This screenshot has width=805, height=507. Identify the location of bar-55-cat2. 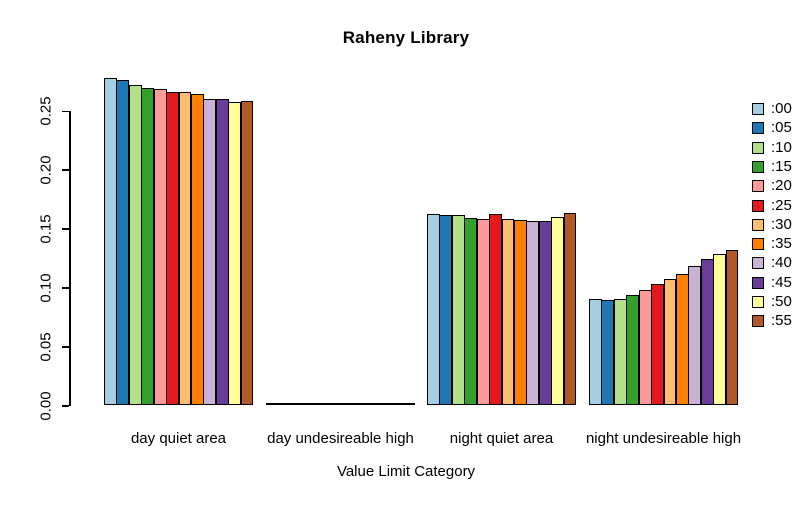
(409, 404).